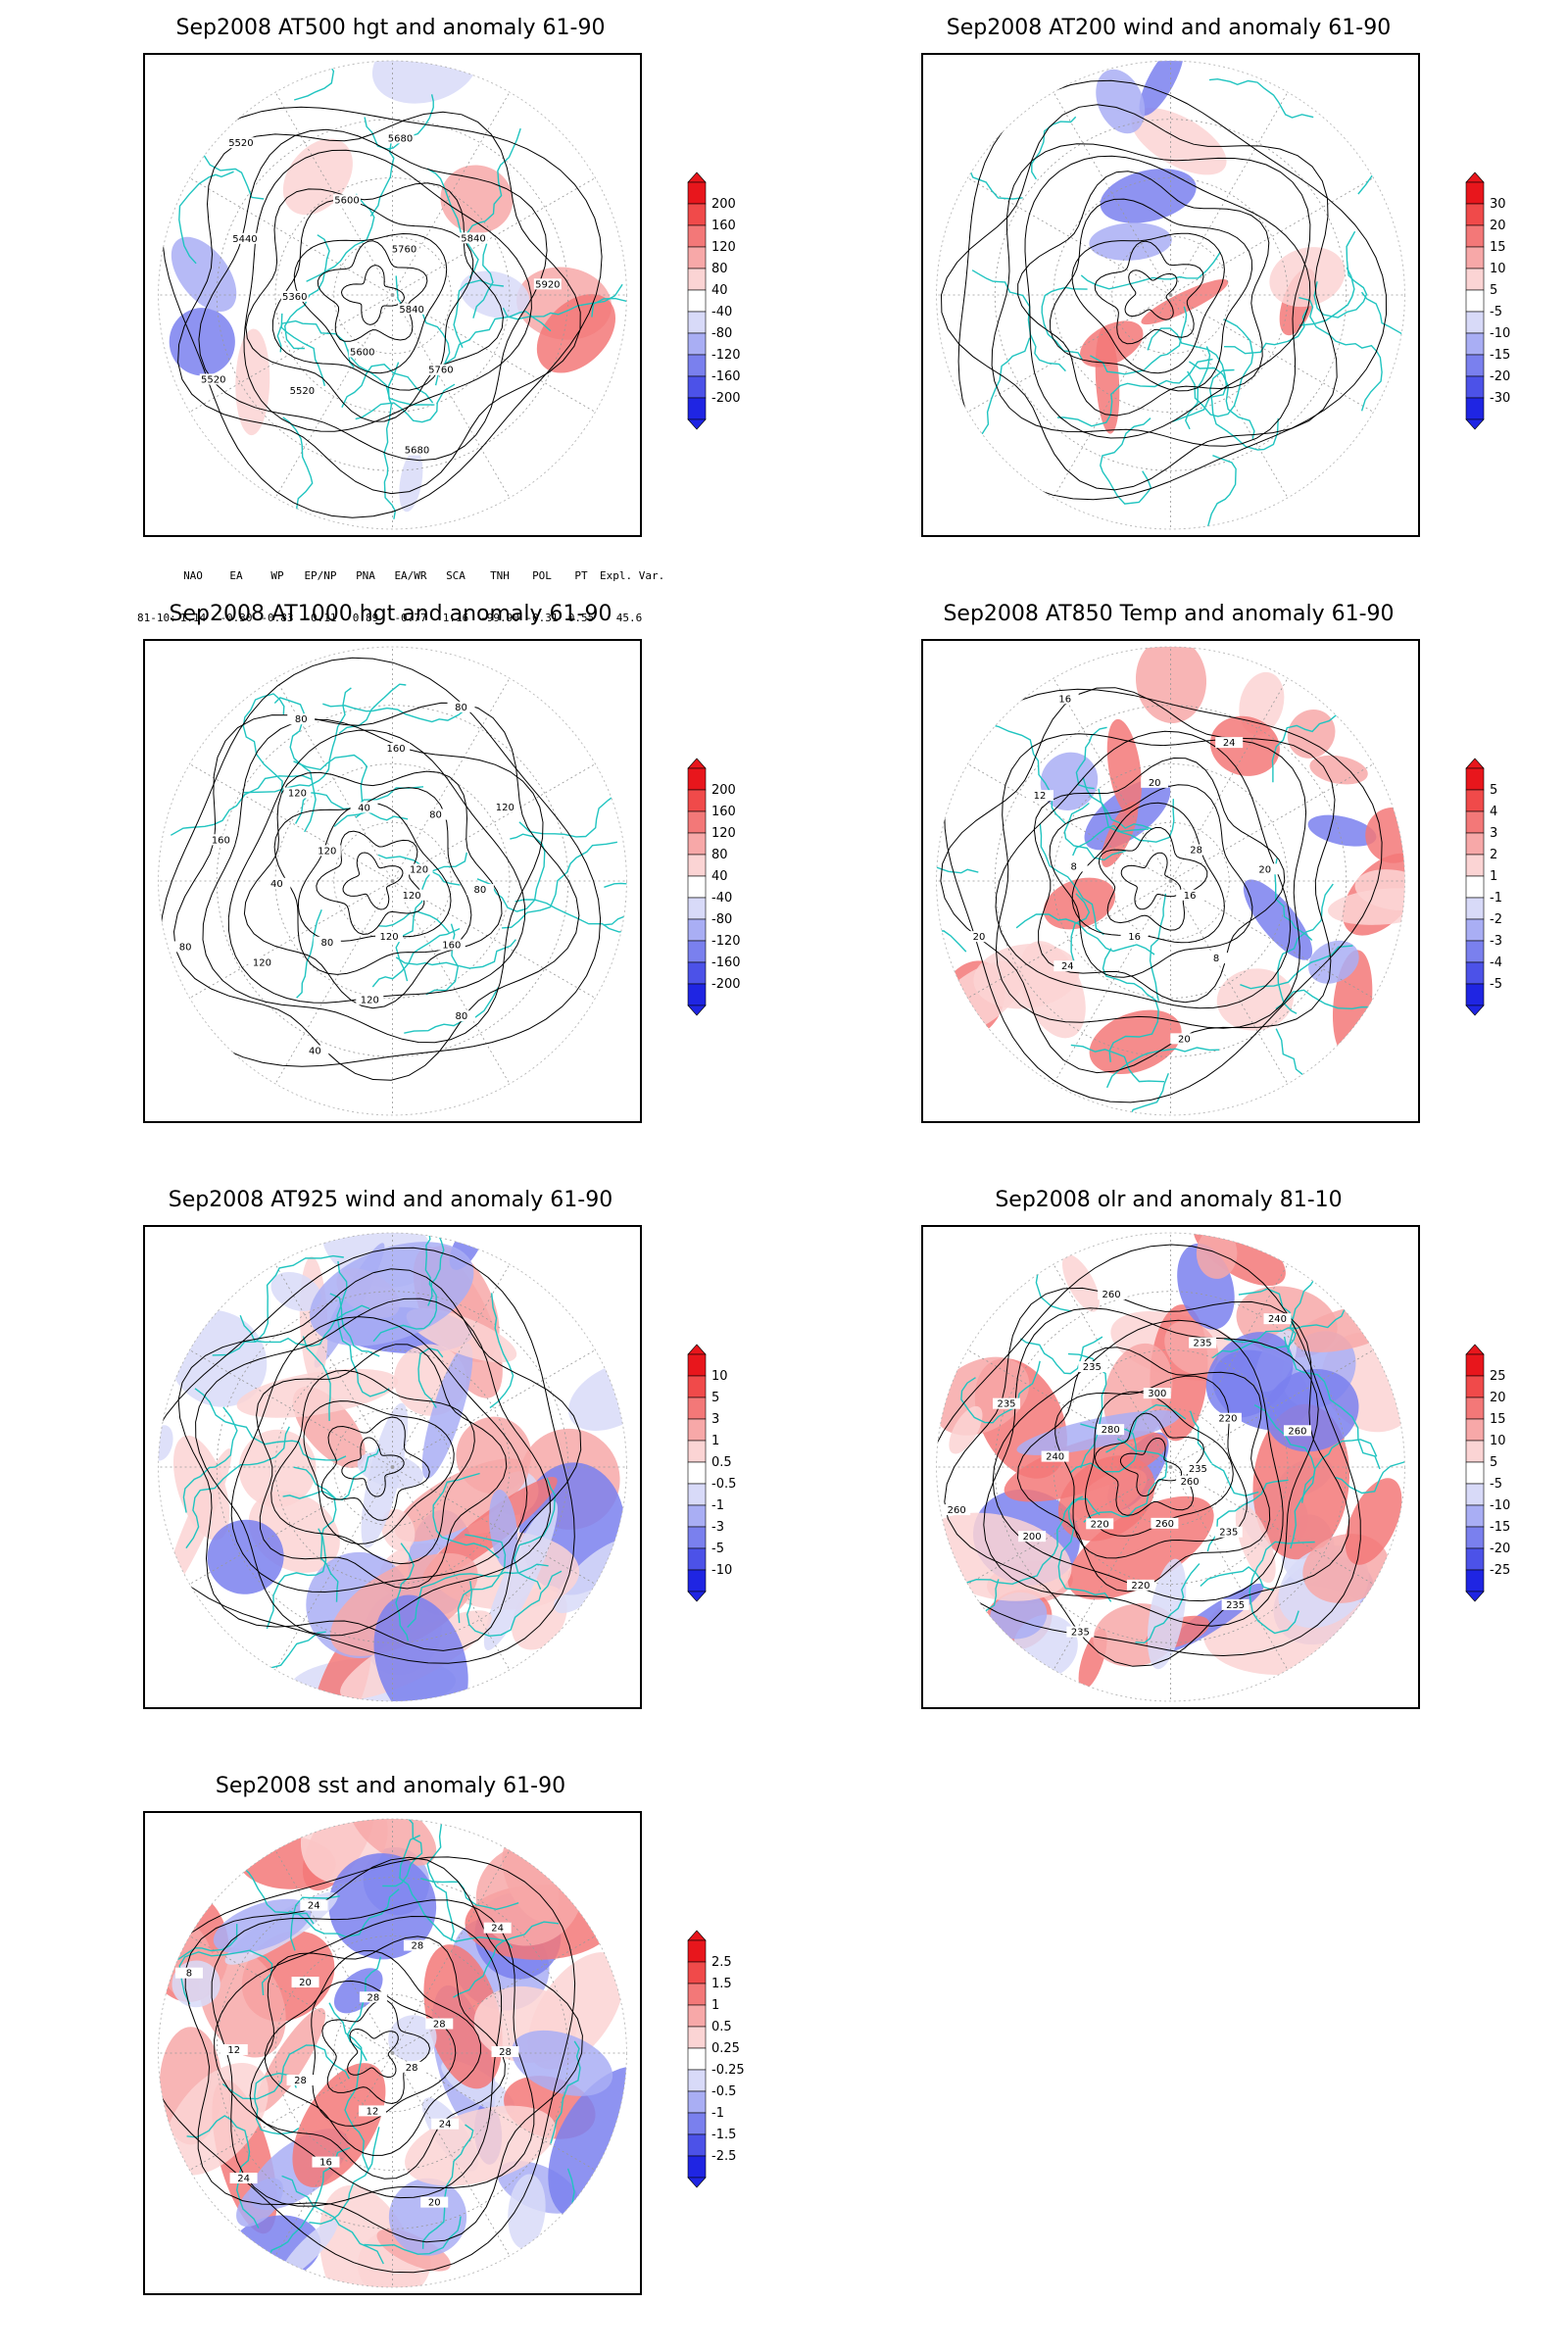 The height and width of the screenshot is (2352, 1568). I want to click on colorbar-tick-label: -120, so click(726, 355).